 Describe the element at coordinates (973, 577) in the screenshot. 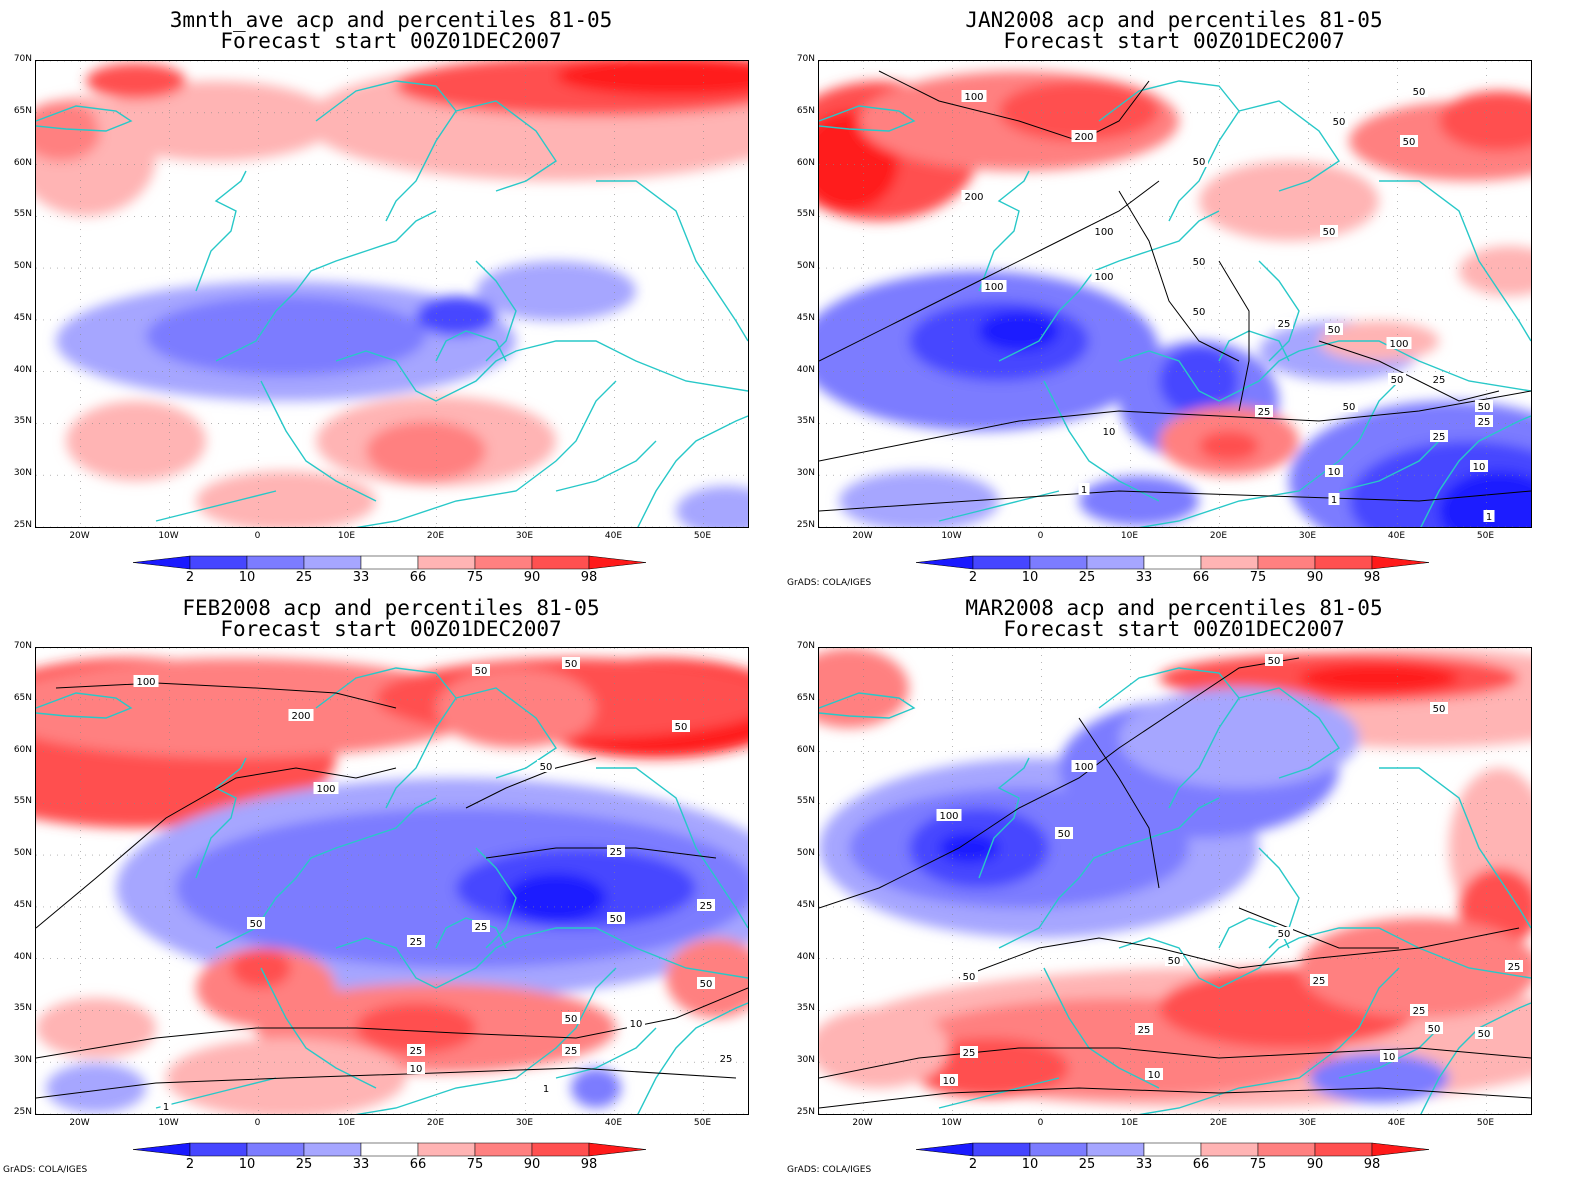

I see `colorbar-label: 2` at that location.